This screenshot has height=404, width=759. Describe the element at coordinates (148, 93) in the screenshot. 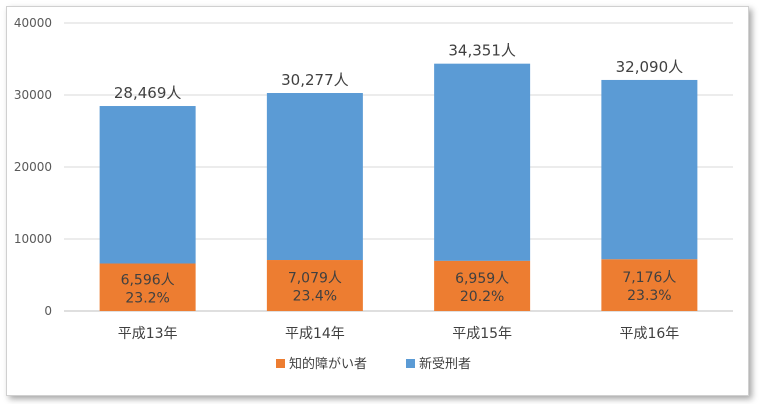

I see `total-data-label: 28,469人` at that location.